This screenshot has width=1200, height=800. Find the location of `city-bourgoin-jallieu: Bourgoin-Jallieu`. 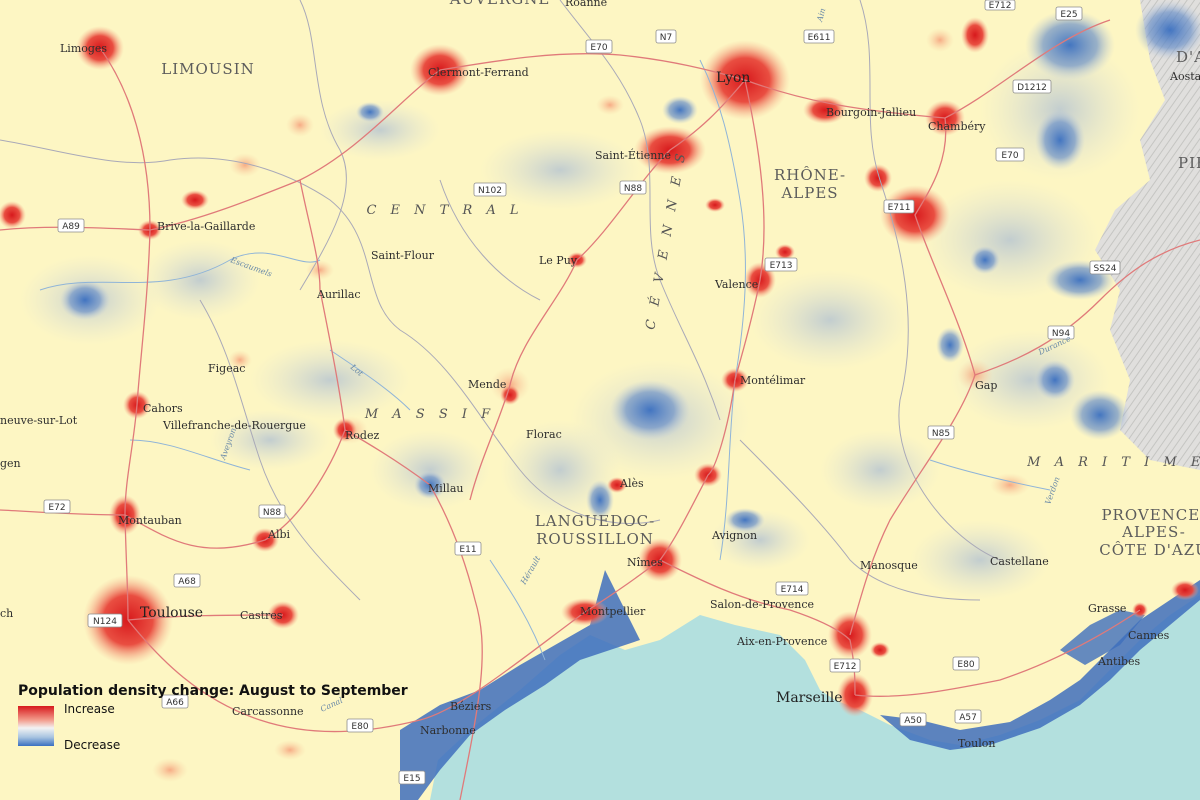

city-bourgoin-jallieu: Bourgoin-Jallieu is located at coordinates (871, 112).